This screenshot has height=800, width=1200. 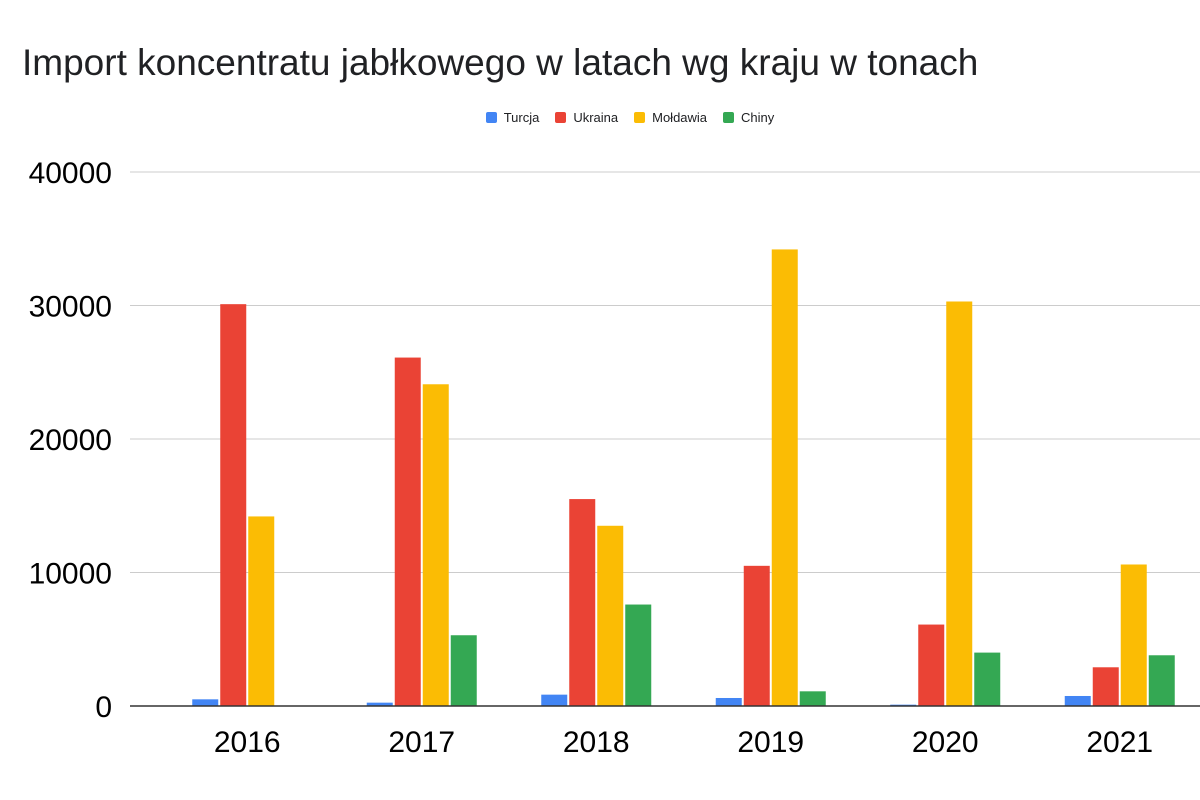 What do you see at coordinates (729, 117) in the screenshot?
I see `legend-swatch-chiny` at bounding box center [729, 117].